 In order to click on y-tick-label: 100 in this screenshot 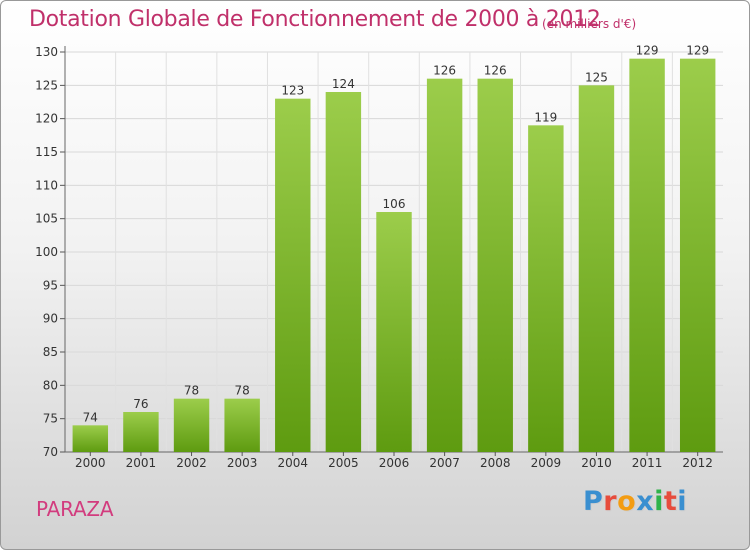, I will do `click(46, 252)`.